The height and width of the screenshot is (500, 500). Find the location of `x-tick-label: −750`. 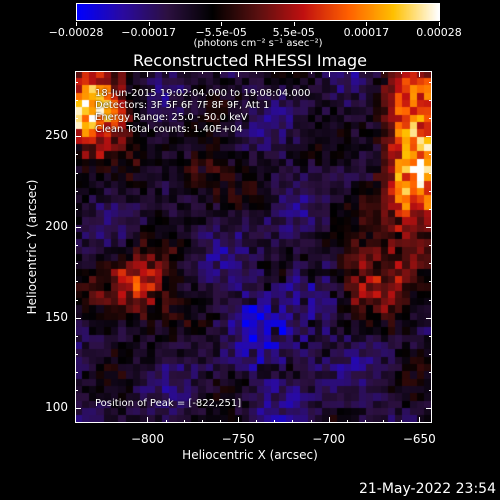

x-tick-label: −750 is located at coordinates (238, 439).